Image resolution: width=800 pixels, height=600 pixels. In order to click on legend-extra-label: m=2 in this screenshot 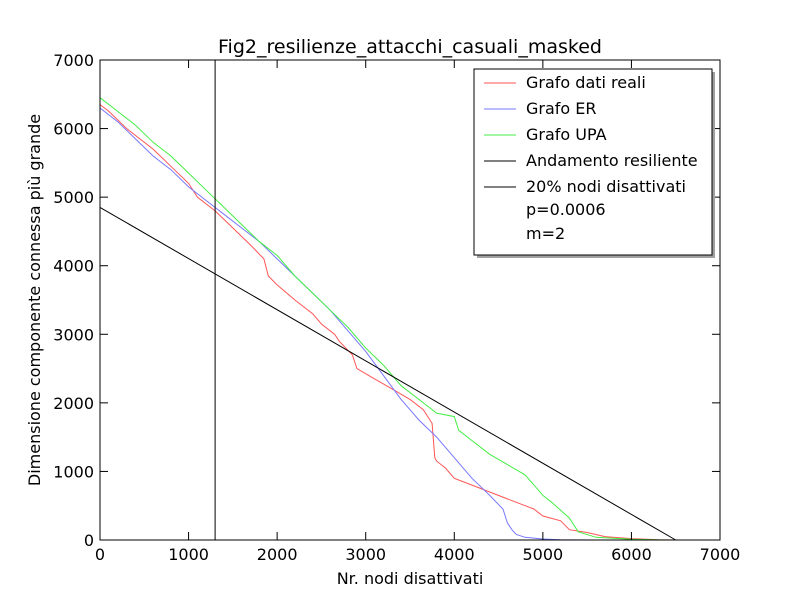, I will do `click(545, 233)`.